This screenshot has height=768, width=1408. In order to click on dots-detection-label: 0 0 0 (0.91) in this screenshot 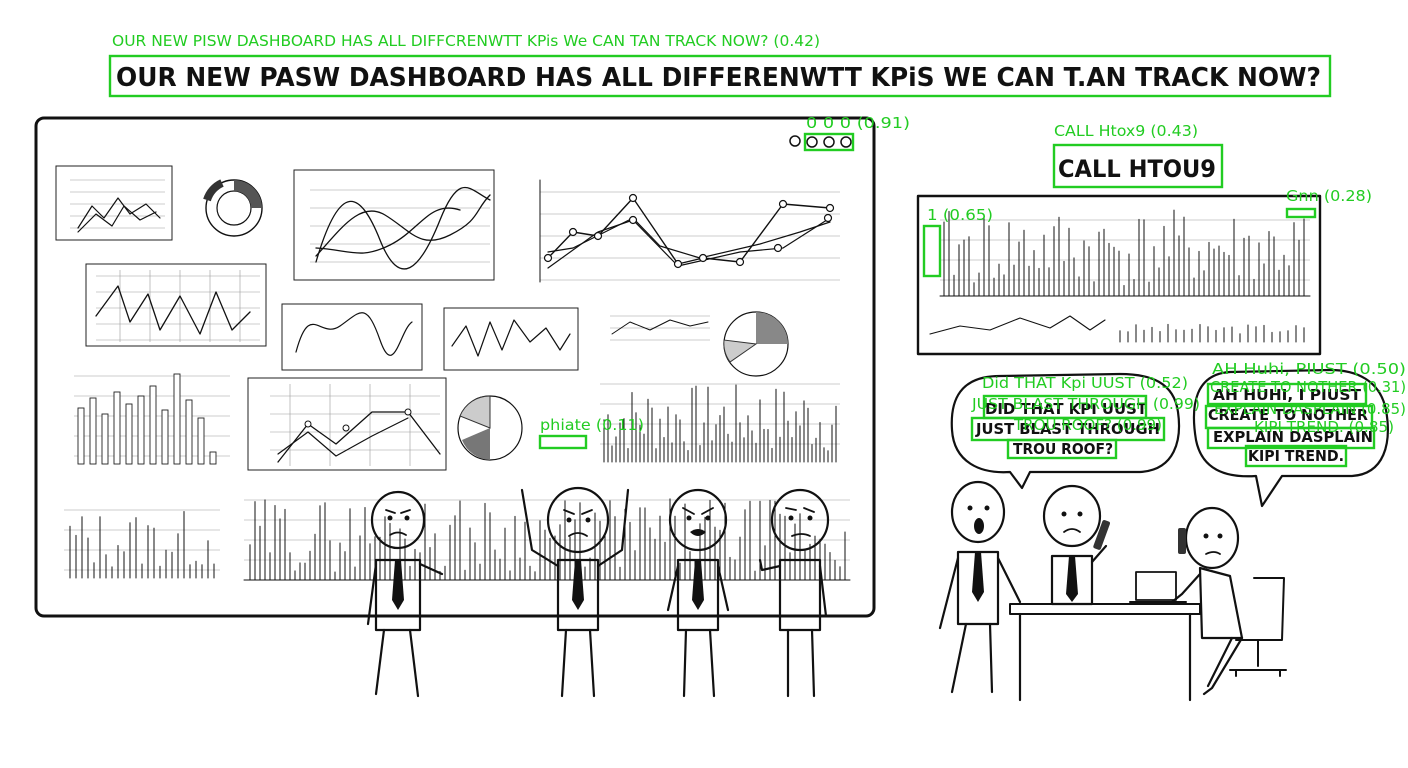, I will do `click(858, 123)`.